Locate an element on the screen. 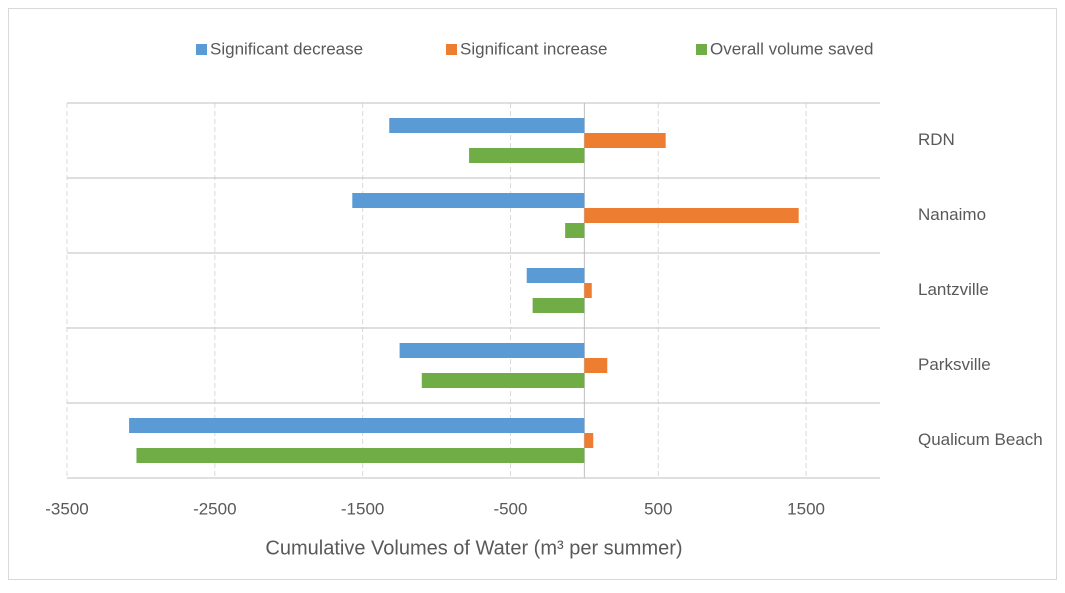  category-label: Parksville is located at coordinates (954, 364).